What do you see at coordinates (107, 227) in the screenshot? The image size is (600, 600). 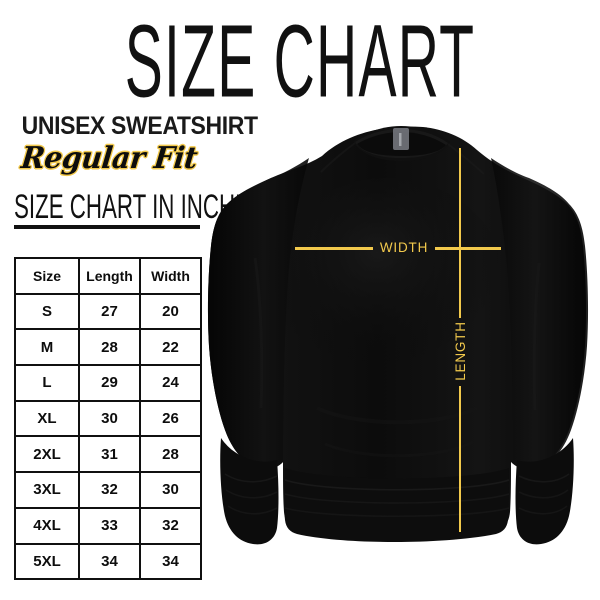 I see `units-underline` at bounding box center [107, 227].